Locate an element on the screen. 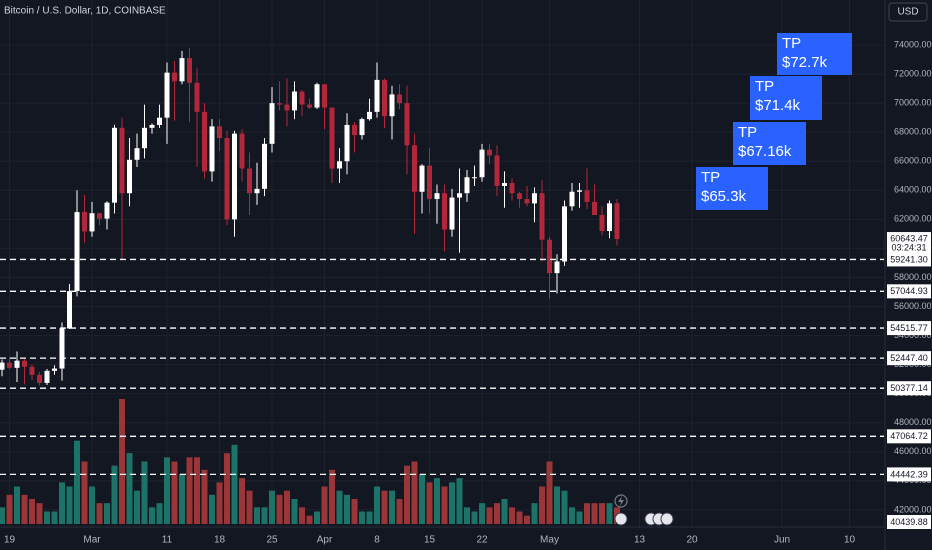 This screenshot has height=550, width=932. x-tick-label: 20 is located at coordinates (692, 540).